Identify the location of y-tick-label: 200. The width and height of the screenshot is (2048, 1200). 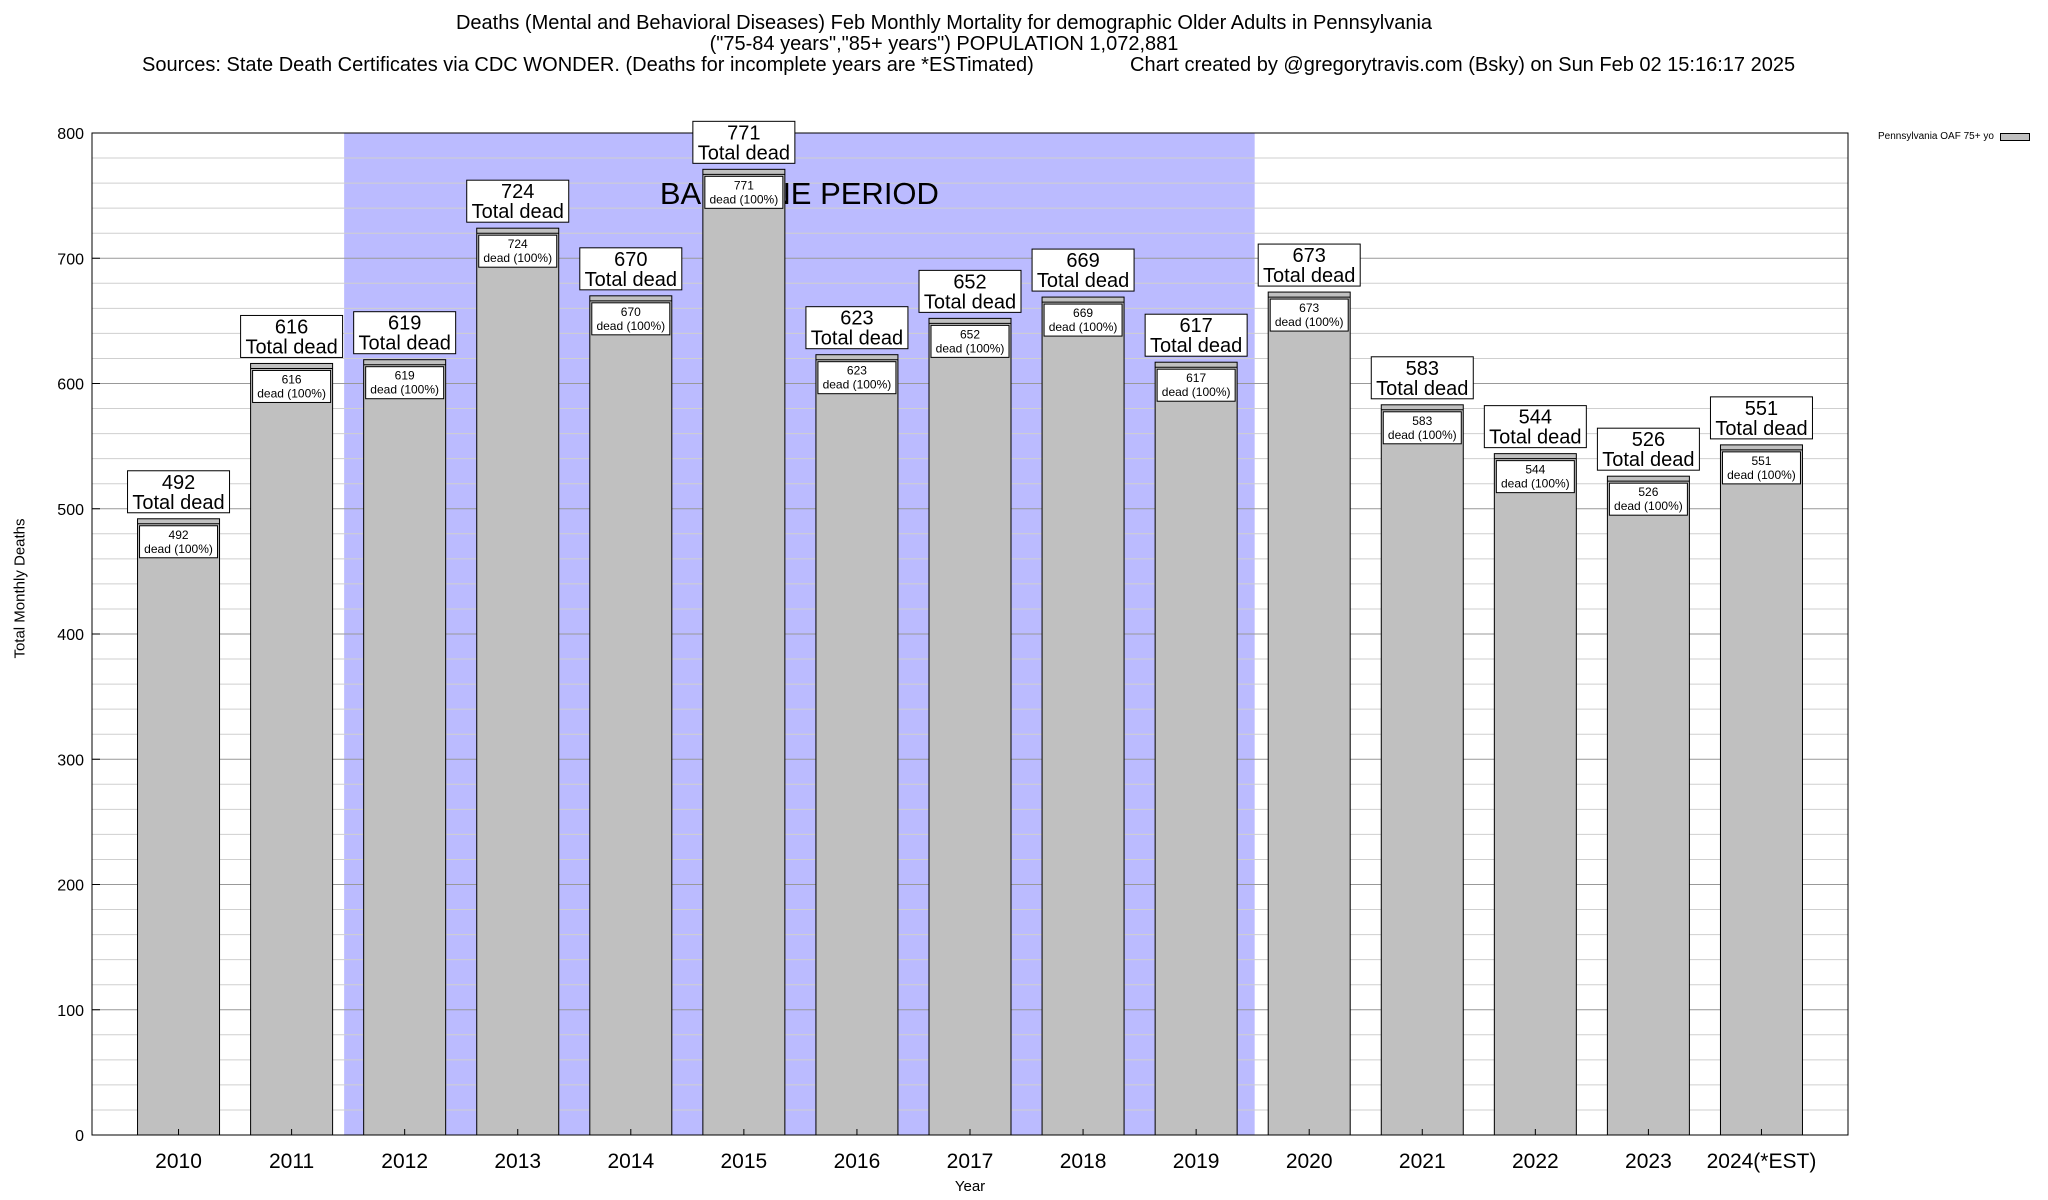
(70, 886).